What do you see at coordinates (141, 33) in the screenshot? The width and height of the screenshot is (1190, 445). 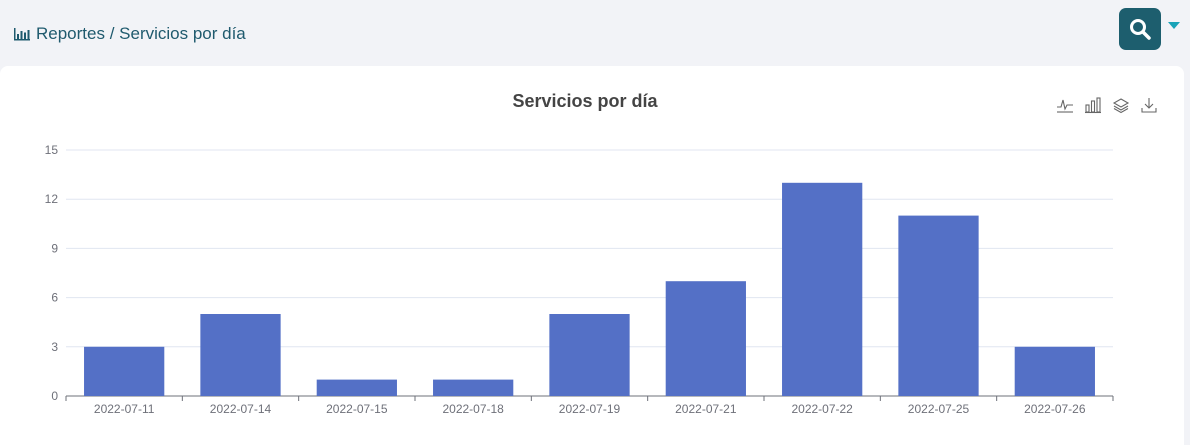 I see `breadcrumb-text: Reportes / Servicios por día` at bounding box center [141, 33].